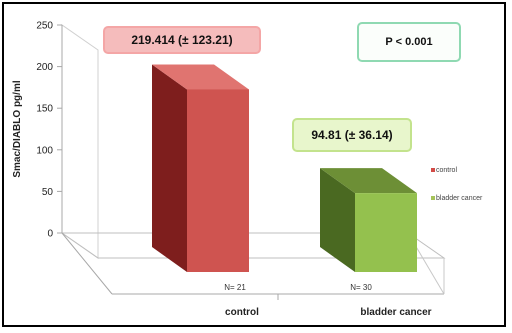 Image resolution: width=512 pixels, height=333 pixels. I want to click on x-axis: control bladder cancer N= 21 N= 30, so click(327, 300).